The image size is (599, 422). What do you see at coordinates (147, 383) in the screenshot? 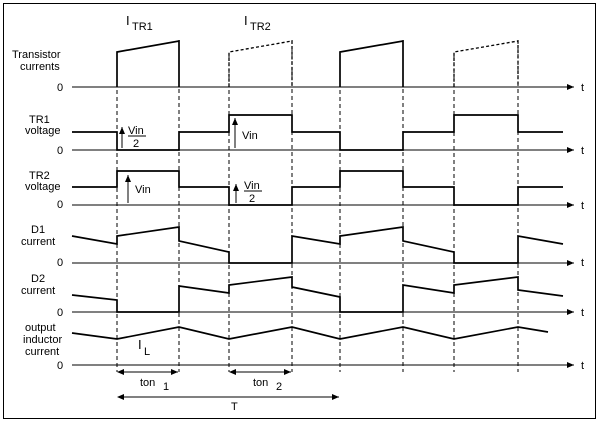
I see `ton1-label: ton` at bounding box center [147, 383].